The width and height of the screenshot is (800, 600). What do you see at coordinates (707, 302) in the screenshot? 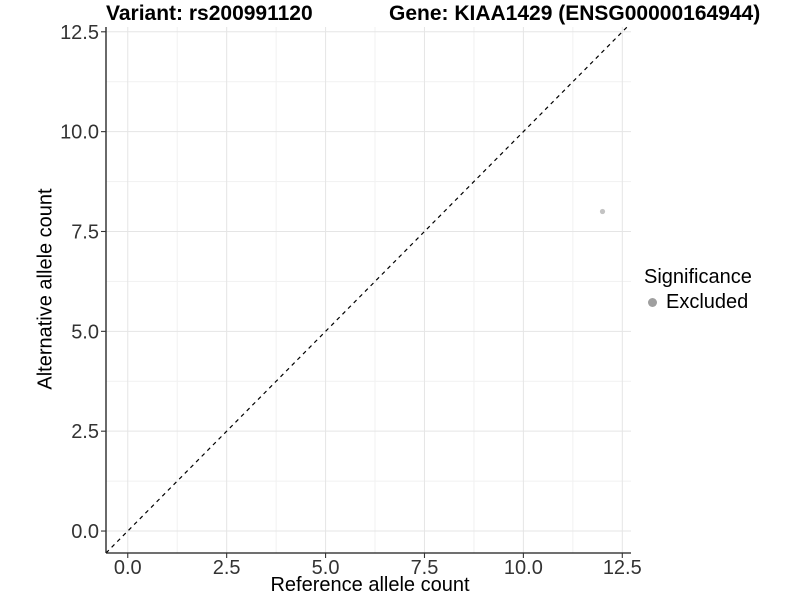
I see `legend-entry-label: Excluded` at bounding box center [707, 302].